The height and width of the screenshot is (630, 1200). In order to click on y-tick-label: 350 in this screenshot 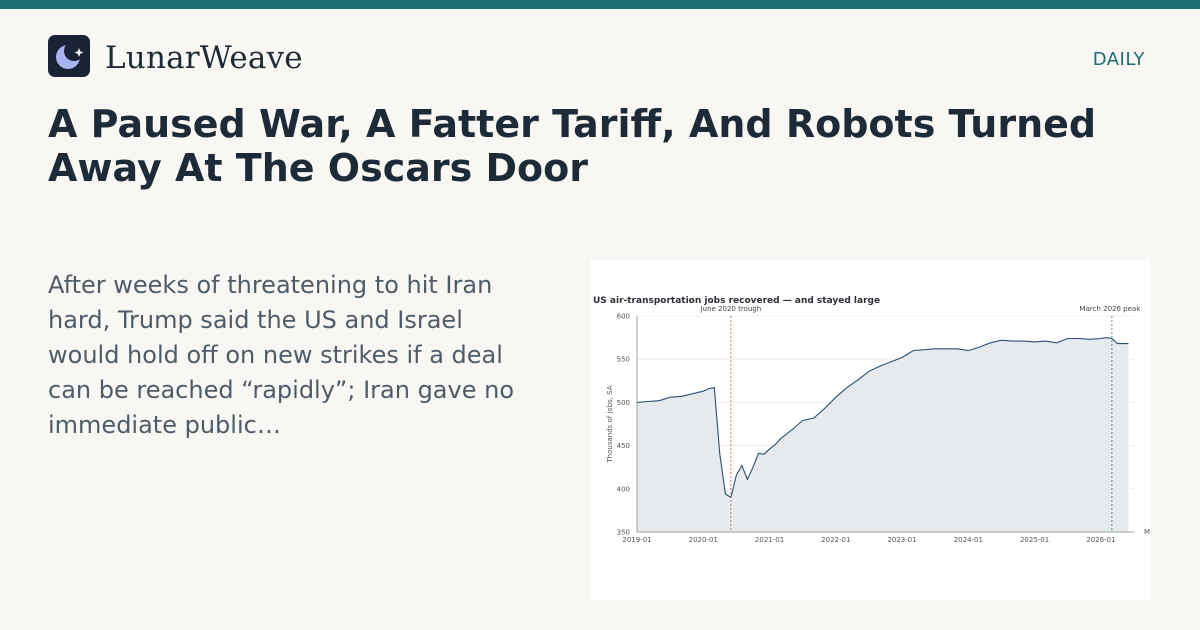, I will do `click(623, 533)`.